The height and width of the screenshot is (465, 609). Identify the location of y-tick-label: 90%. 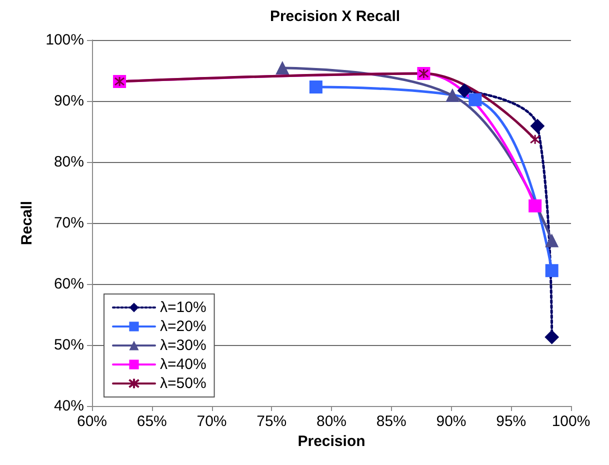
(69, 101).